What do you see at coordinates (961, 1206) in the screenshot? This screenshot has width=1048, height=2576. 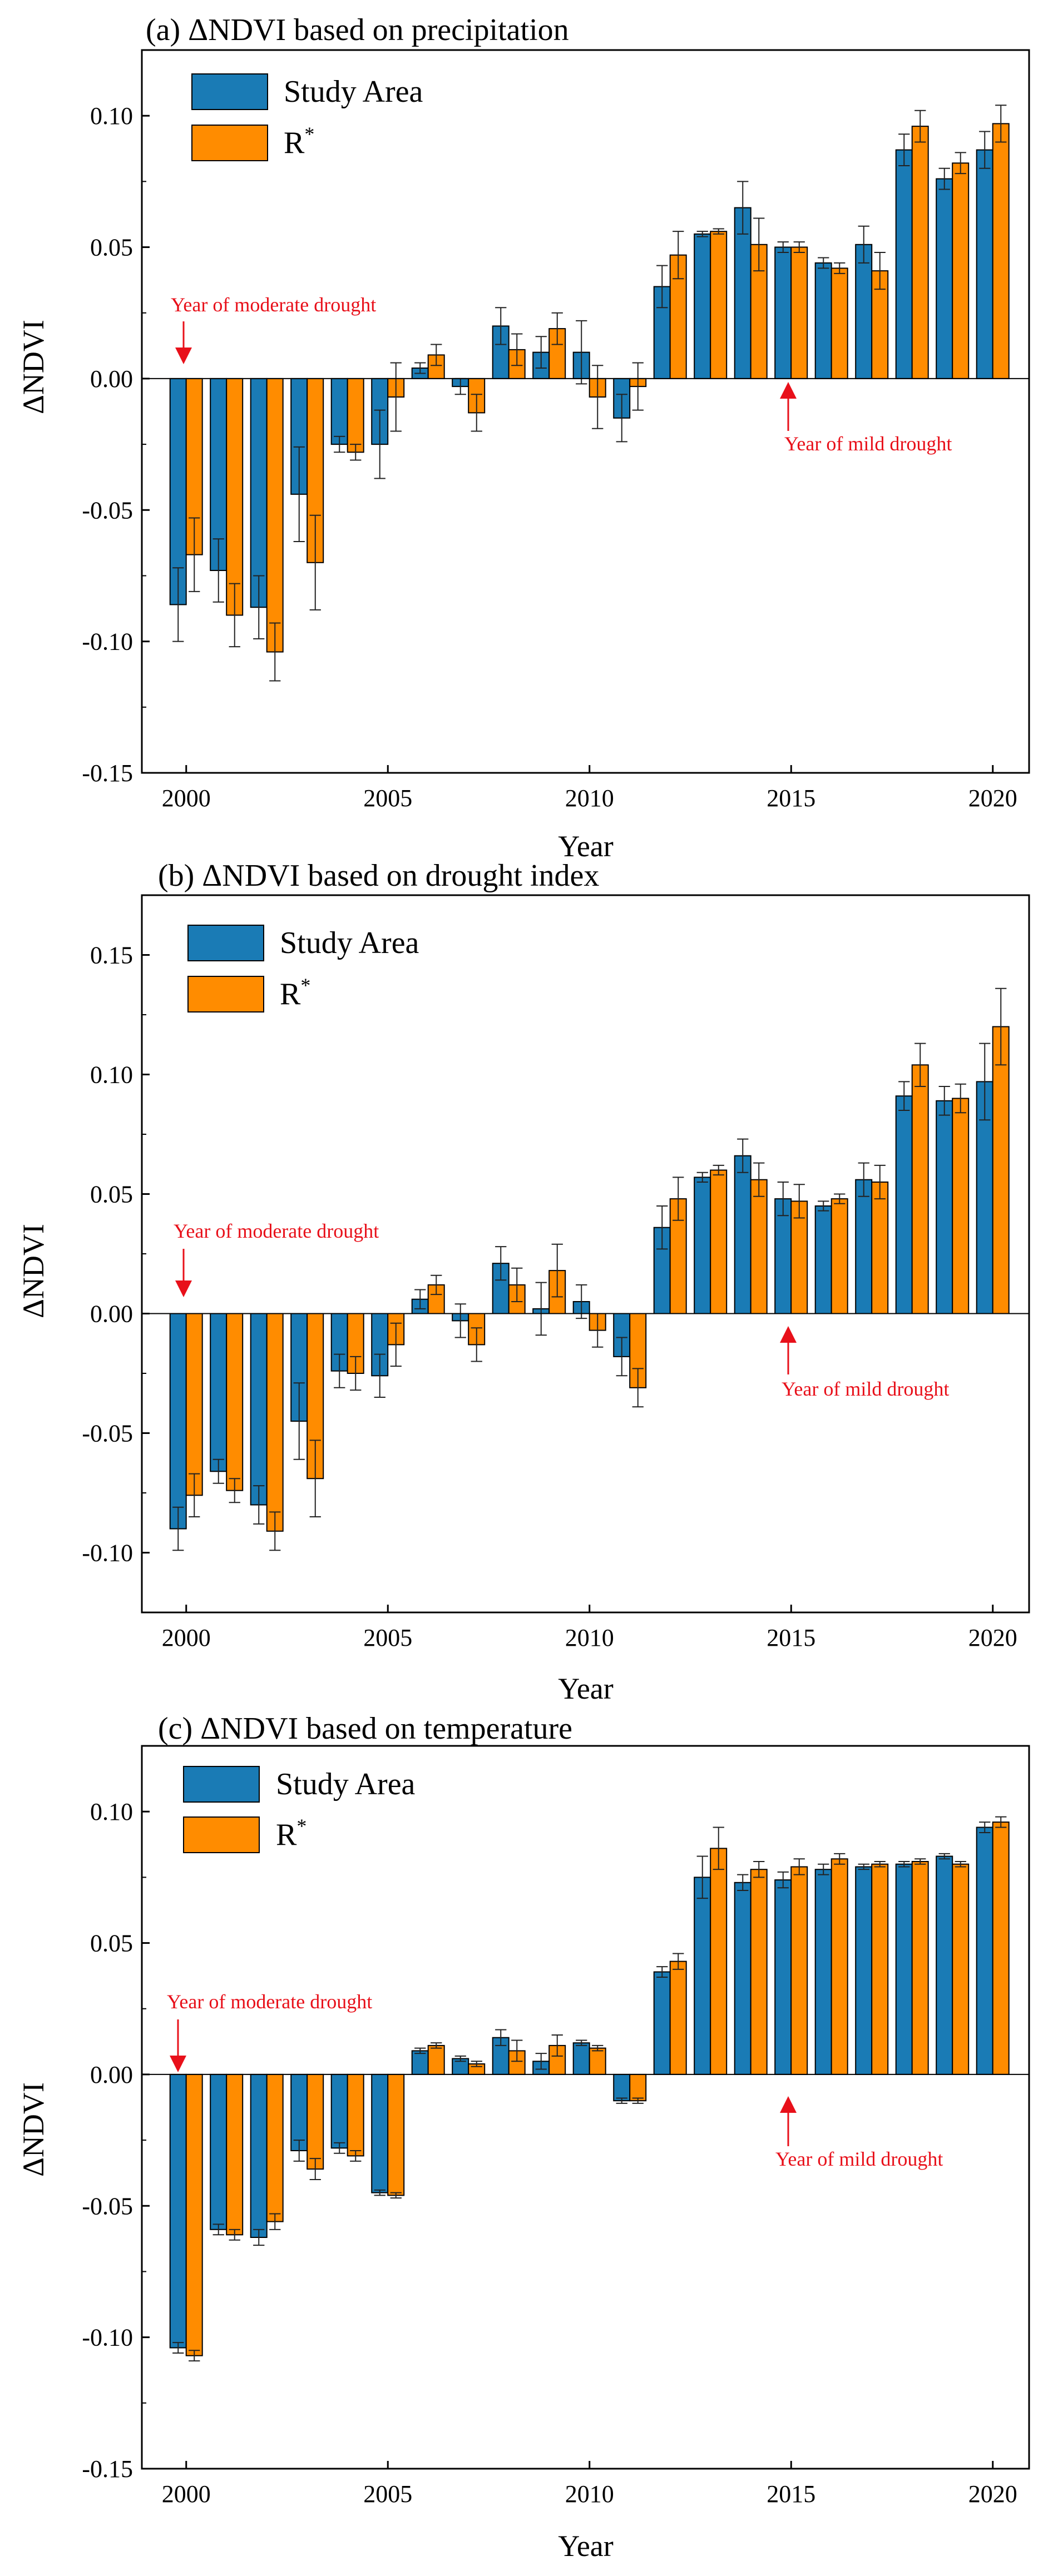 I see `bar-r-star-2019` at bounding box center [961, 1206].